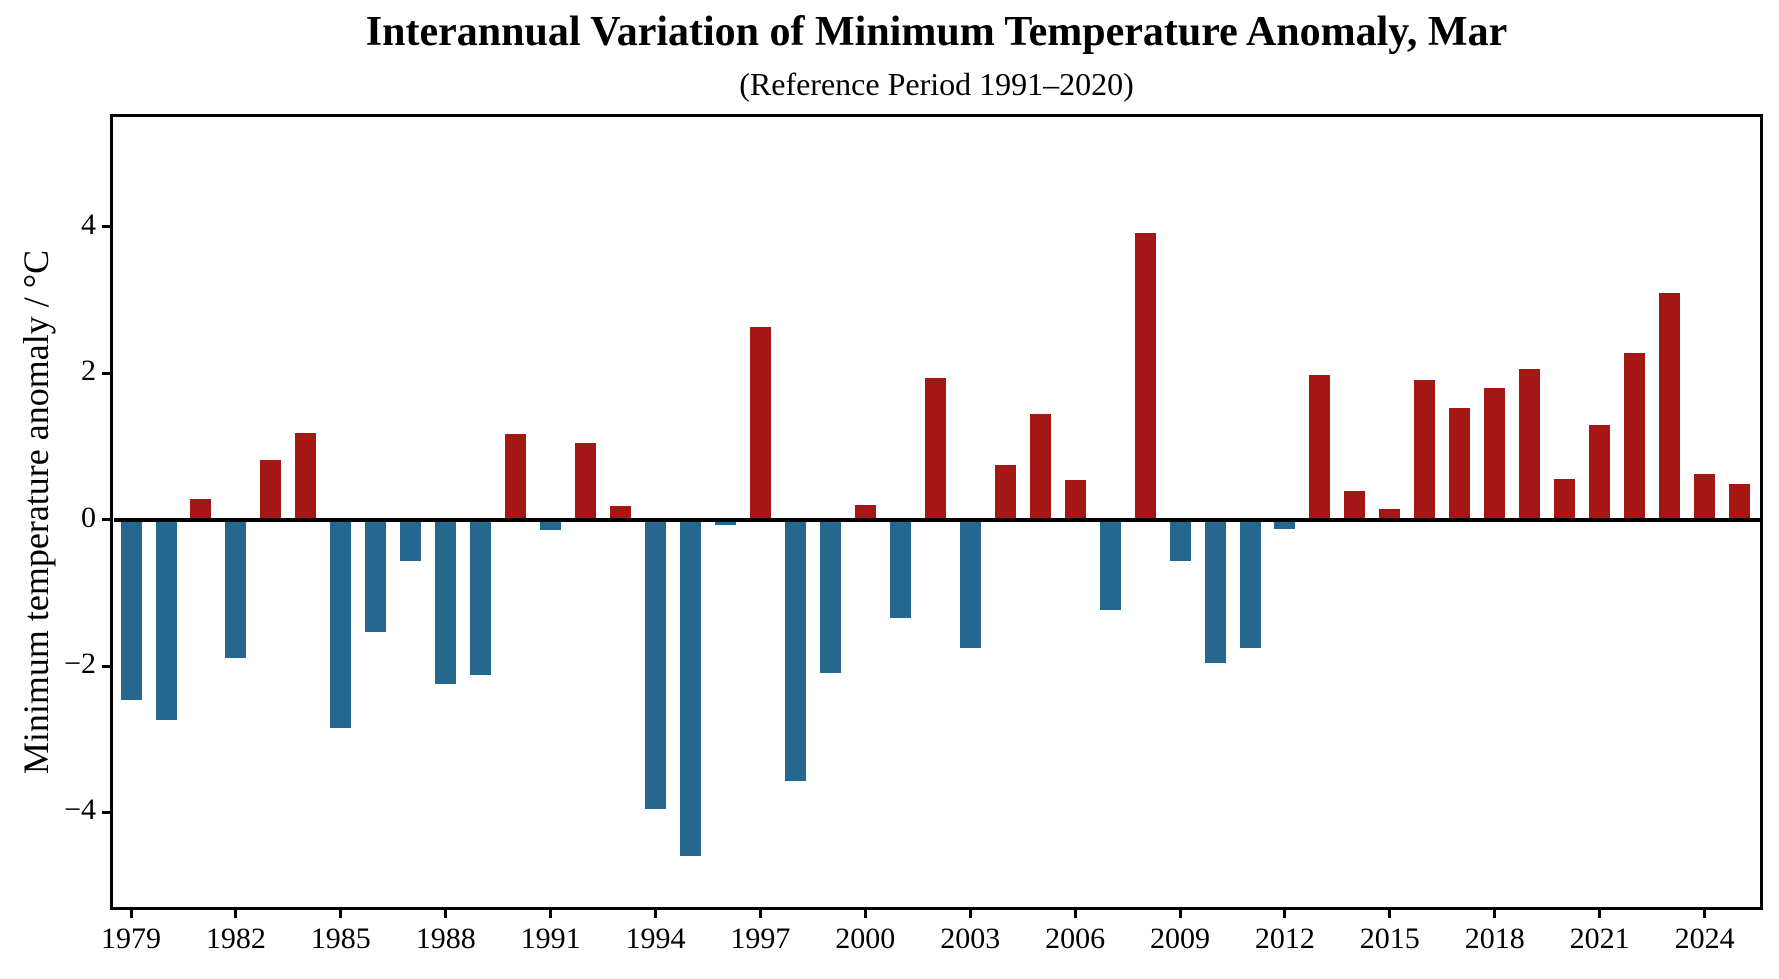 This screenshot has width=1779, height=979. What do you see at coordinates (1145, 376) in the screenshot?
I see `bar-2008` at bounding box center [1145, 376].